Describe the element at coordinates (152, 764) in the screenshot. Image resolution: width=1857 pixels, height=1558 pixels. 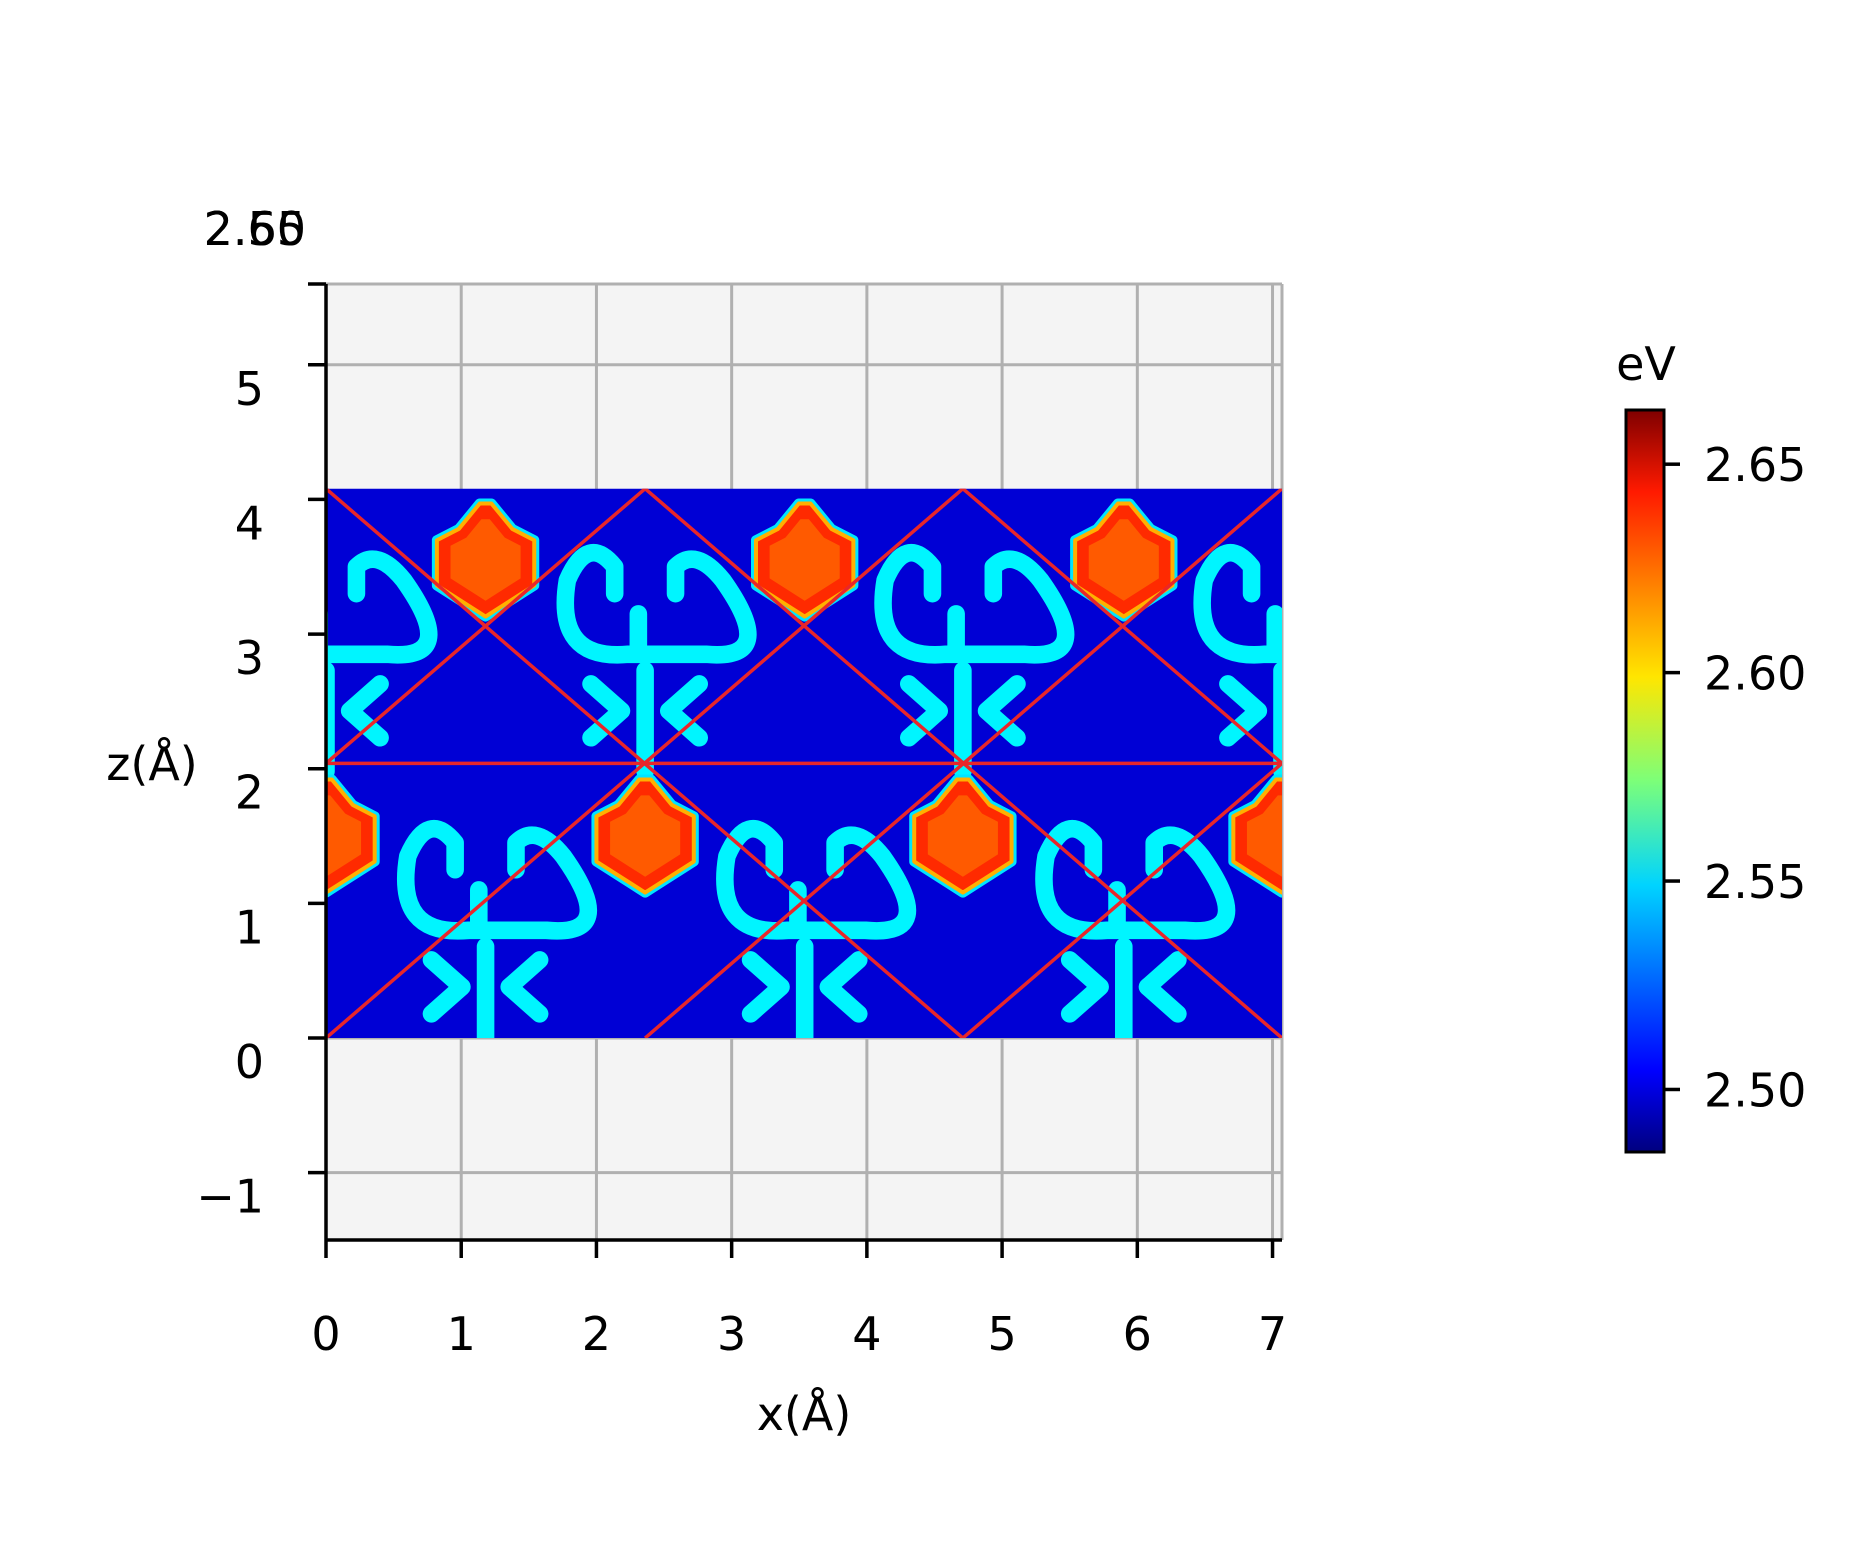
I see `y-axis-label: z(Å)` at that location.